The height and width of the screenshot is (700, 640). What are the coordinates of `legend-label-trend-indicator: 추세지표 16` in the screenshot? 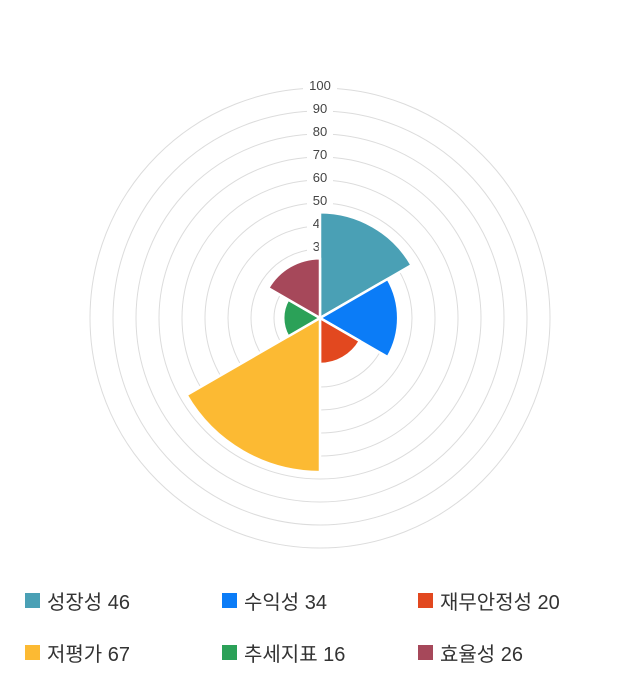 It's located at (295, 654).